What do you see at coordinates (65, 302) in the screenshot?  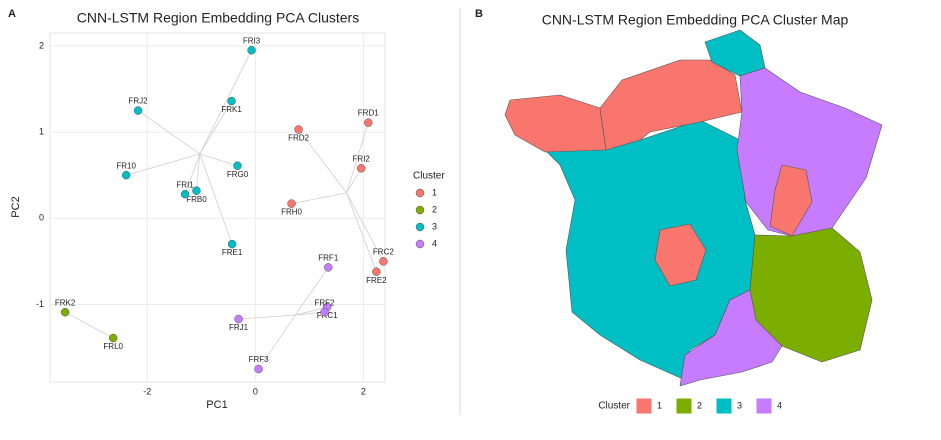 I see `point-label: FRK2` at bounding box center [65, 302].